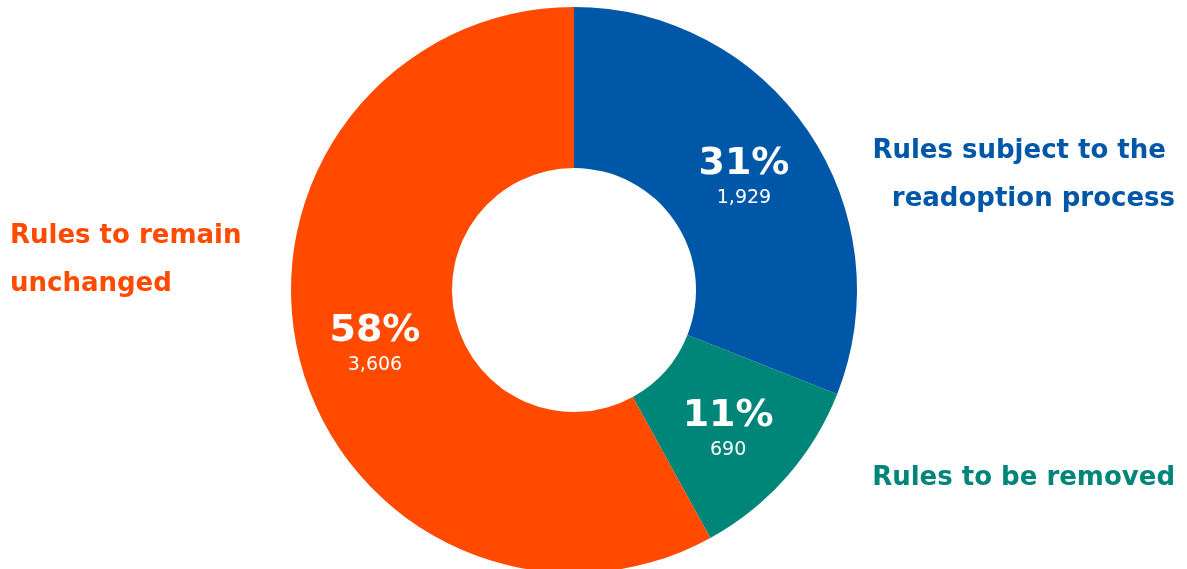 Image resolution: width=1187 pixels, height=569 pixels. What do you see at coordinates (130, 258) in the screenshot?
I see `slice-label: Rules to remain unchanged` at bounding box center [130, 258].